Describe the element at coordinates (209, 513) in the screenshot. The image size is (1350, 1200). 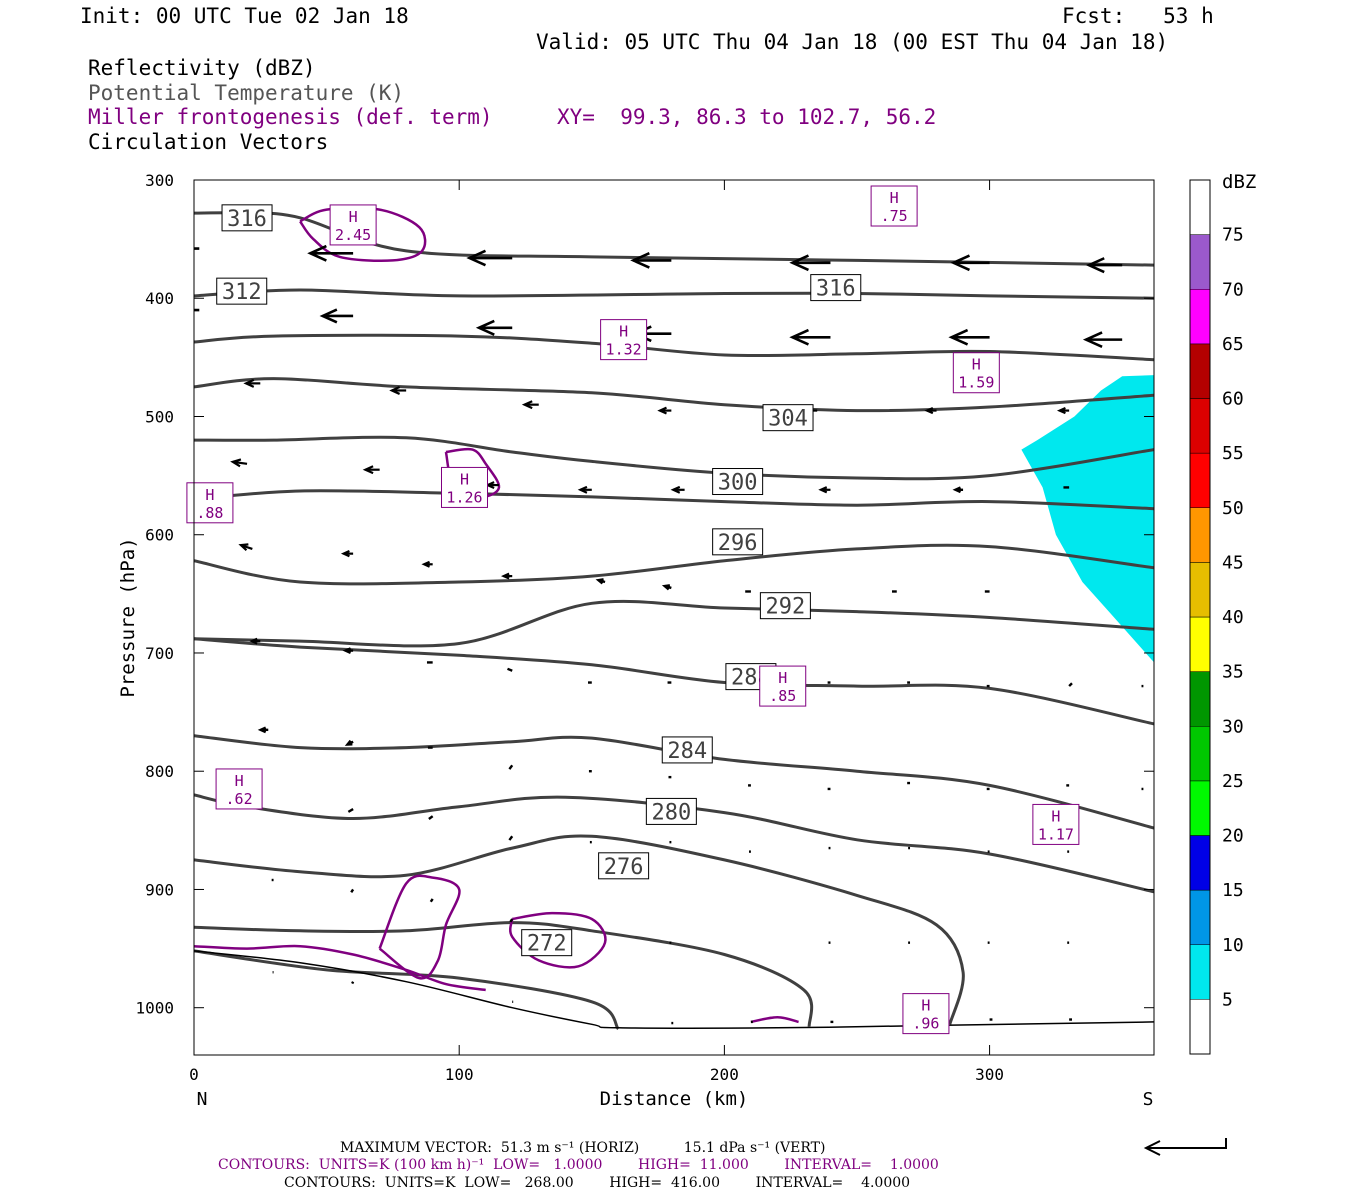
I see `svg-text: .88` at that location.